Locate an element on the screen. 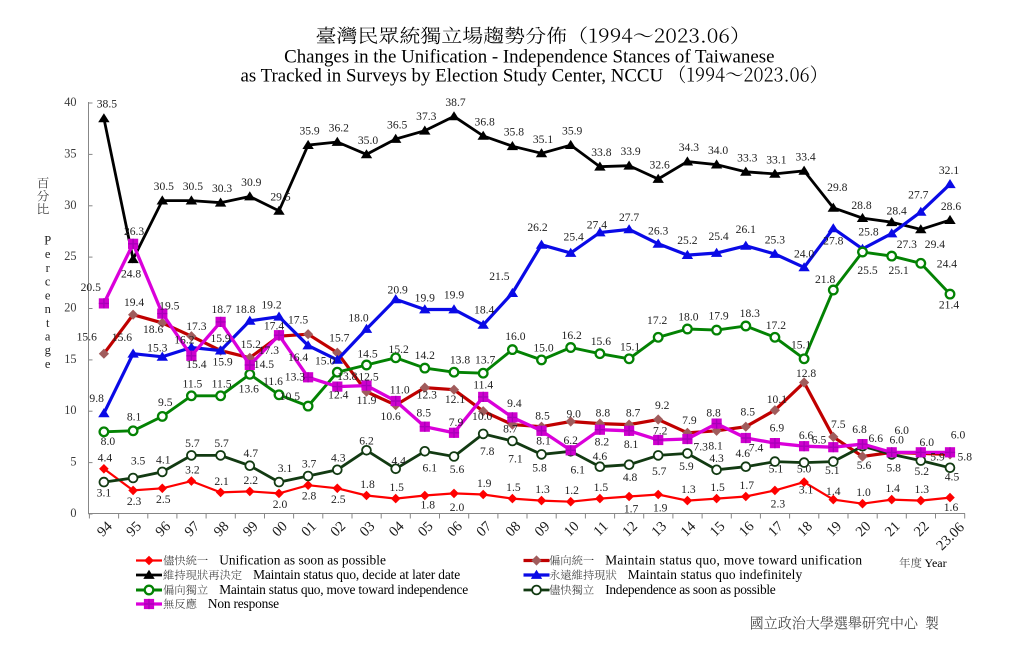  svg-text: 35.8 is located at coordinates (514, 132).